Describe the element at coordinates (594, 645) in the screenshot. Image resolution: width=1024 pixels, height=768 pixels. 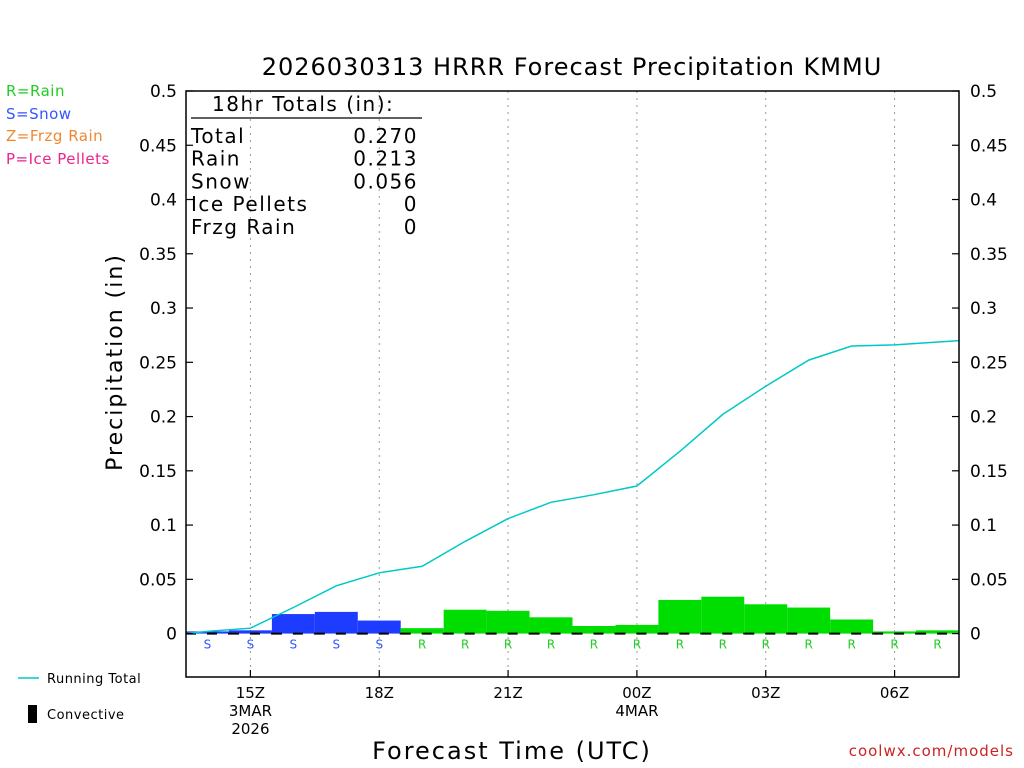
I see `ptype-label-23: R` at that location.